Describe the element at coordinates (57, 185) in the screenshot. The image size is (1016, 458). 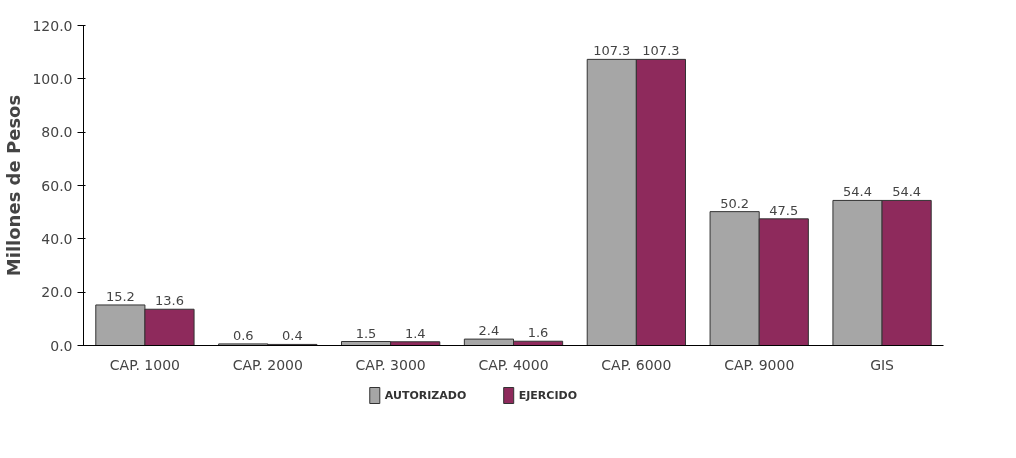
I see `y-tick-label: 60.0` at that location.